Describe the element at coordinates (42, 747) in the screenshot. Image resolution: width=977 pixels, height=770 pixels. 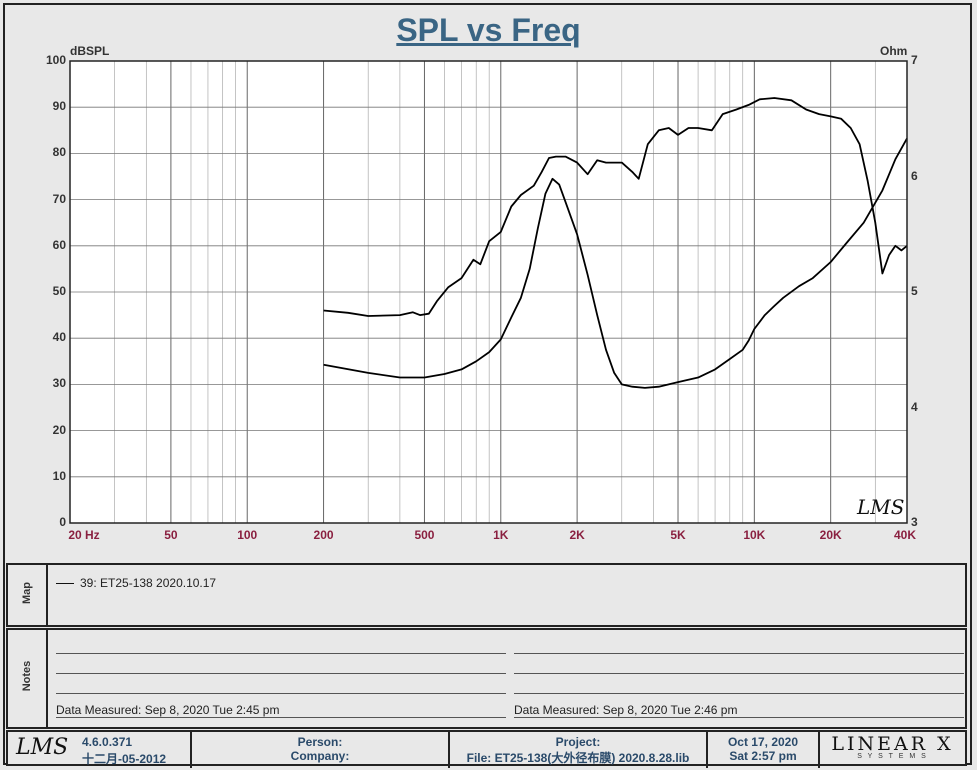
I see `lms-logo: LMS` at that location.